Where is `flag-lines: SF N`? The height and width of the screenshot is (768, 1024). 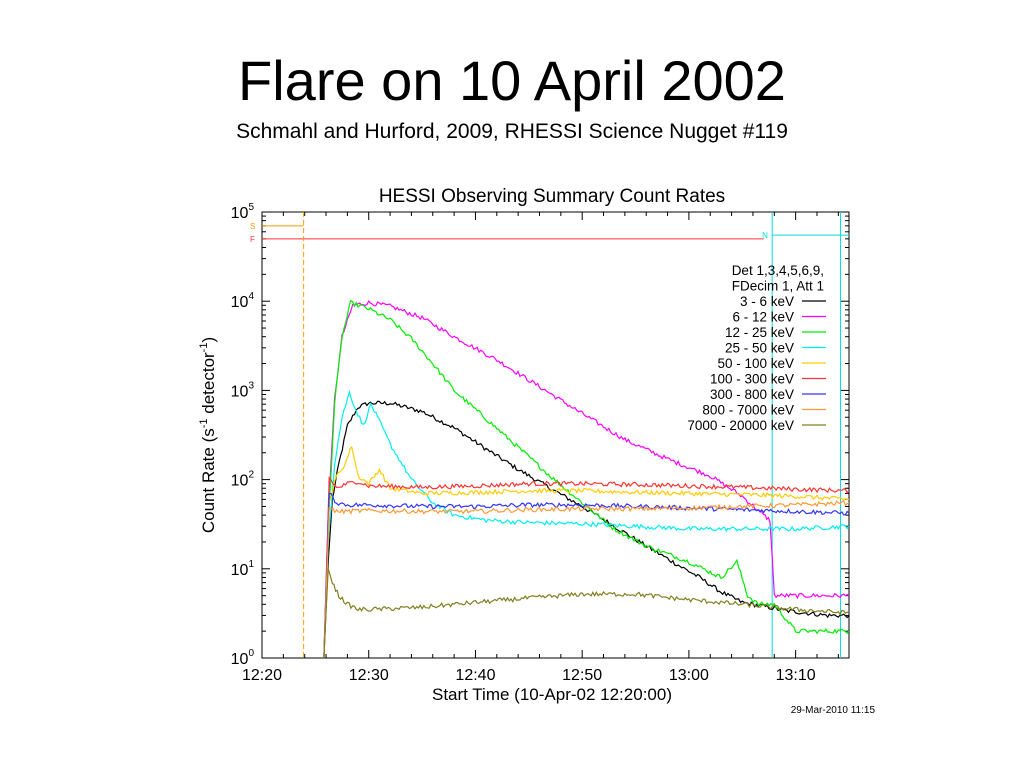
flag-lines: SF N is located at coordinates (549, 233).